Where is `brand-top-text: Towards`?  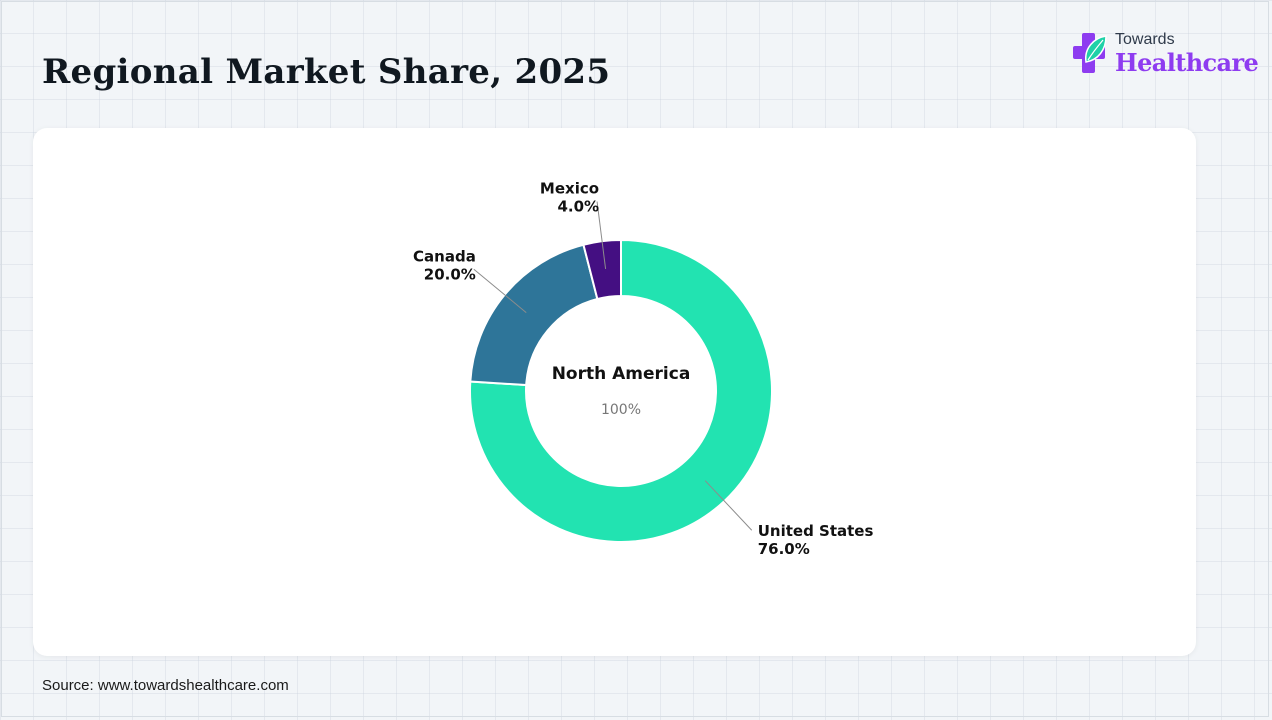
brand-top-text: Towards is located at coordinates (1145, 39).